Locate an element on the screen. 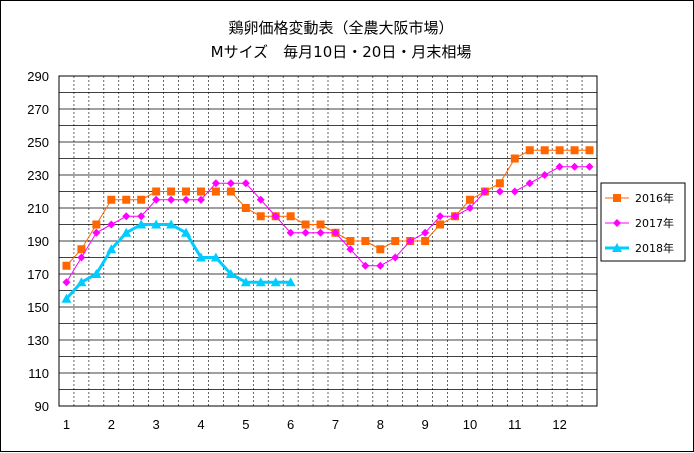 This screenshot has width=694, height=453. y-tick-label: 270 is located at coordinates (38, 109).